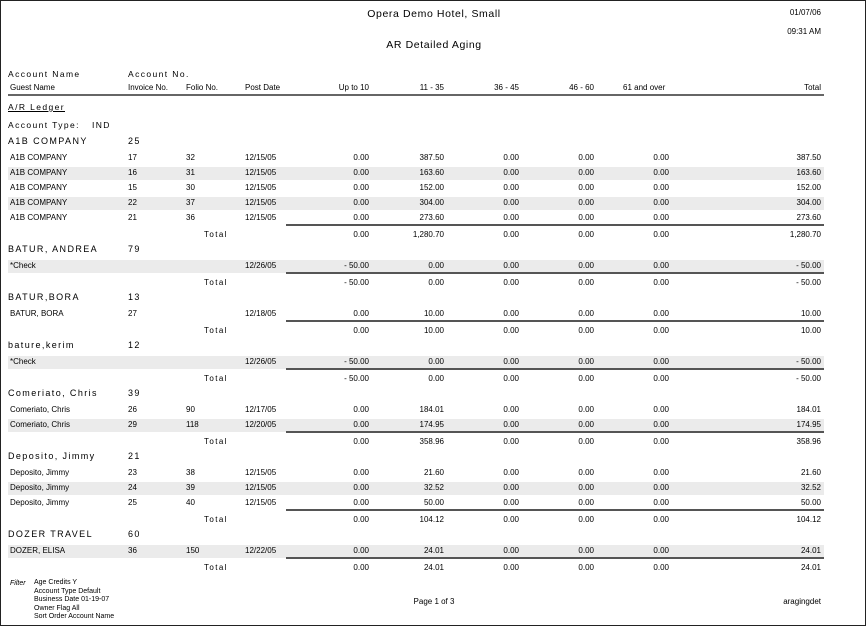 The width and height of the screenshot is (866, 626). I want to click on report-time: 09:31 AM, so click(804, 31).